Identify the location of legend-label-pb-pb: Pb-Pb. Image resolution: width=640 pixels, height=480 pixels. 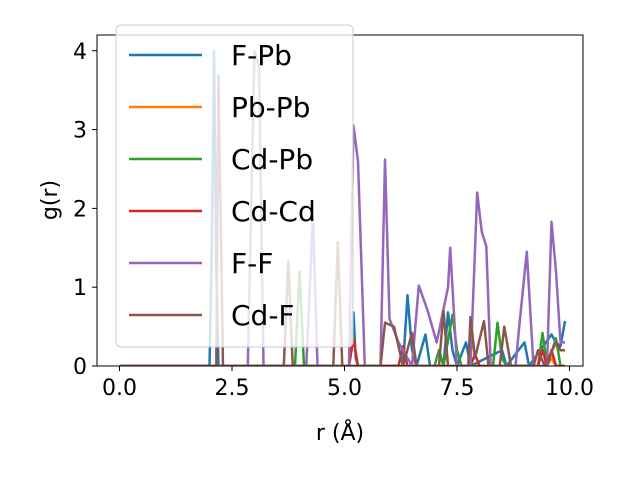
(270, 107).